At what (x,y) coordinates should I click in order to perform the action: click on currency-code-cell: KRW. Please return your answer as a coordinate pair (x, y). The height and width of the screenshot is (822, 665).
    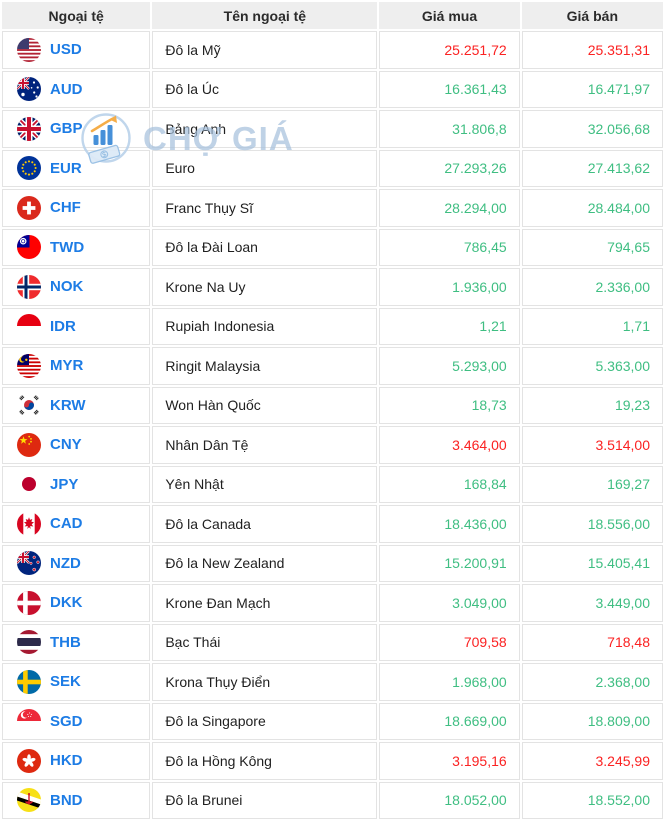
    Looking at the image, I should click on (76, 405).